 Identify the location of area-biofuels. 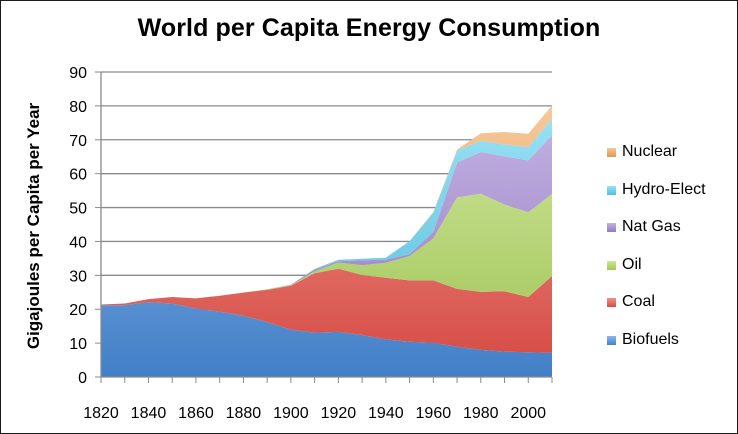
(326, 339).